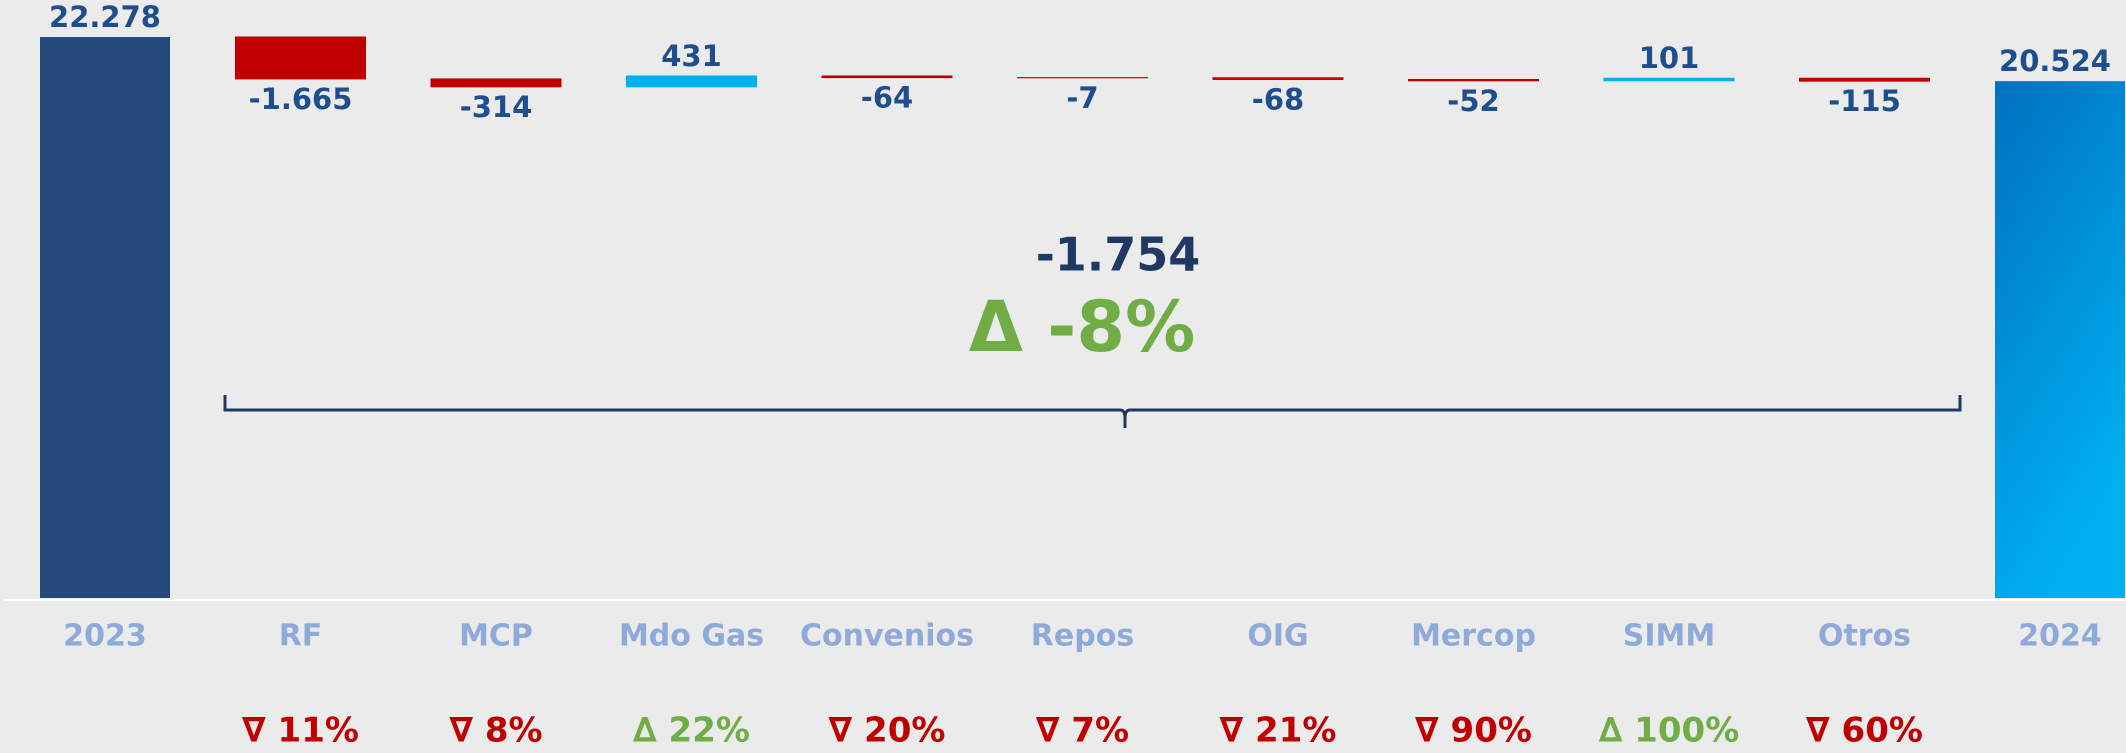 The height and width of the screenshot is (753, 2126). I want to click on brace, so click(1092, 411).